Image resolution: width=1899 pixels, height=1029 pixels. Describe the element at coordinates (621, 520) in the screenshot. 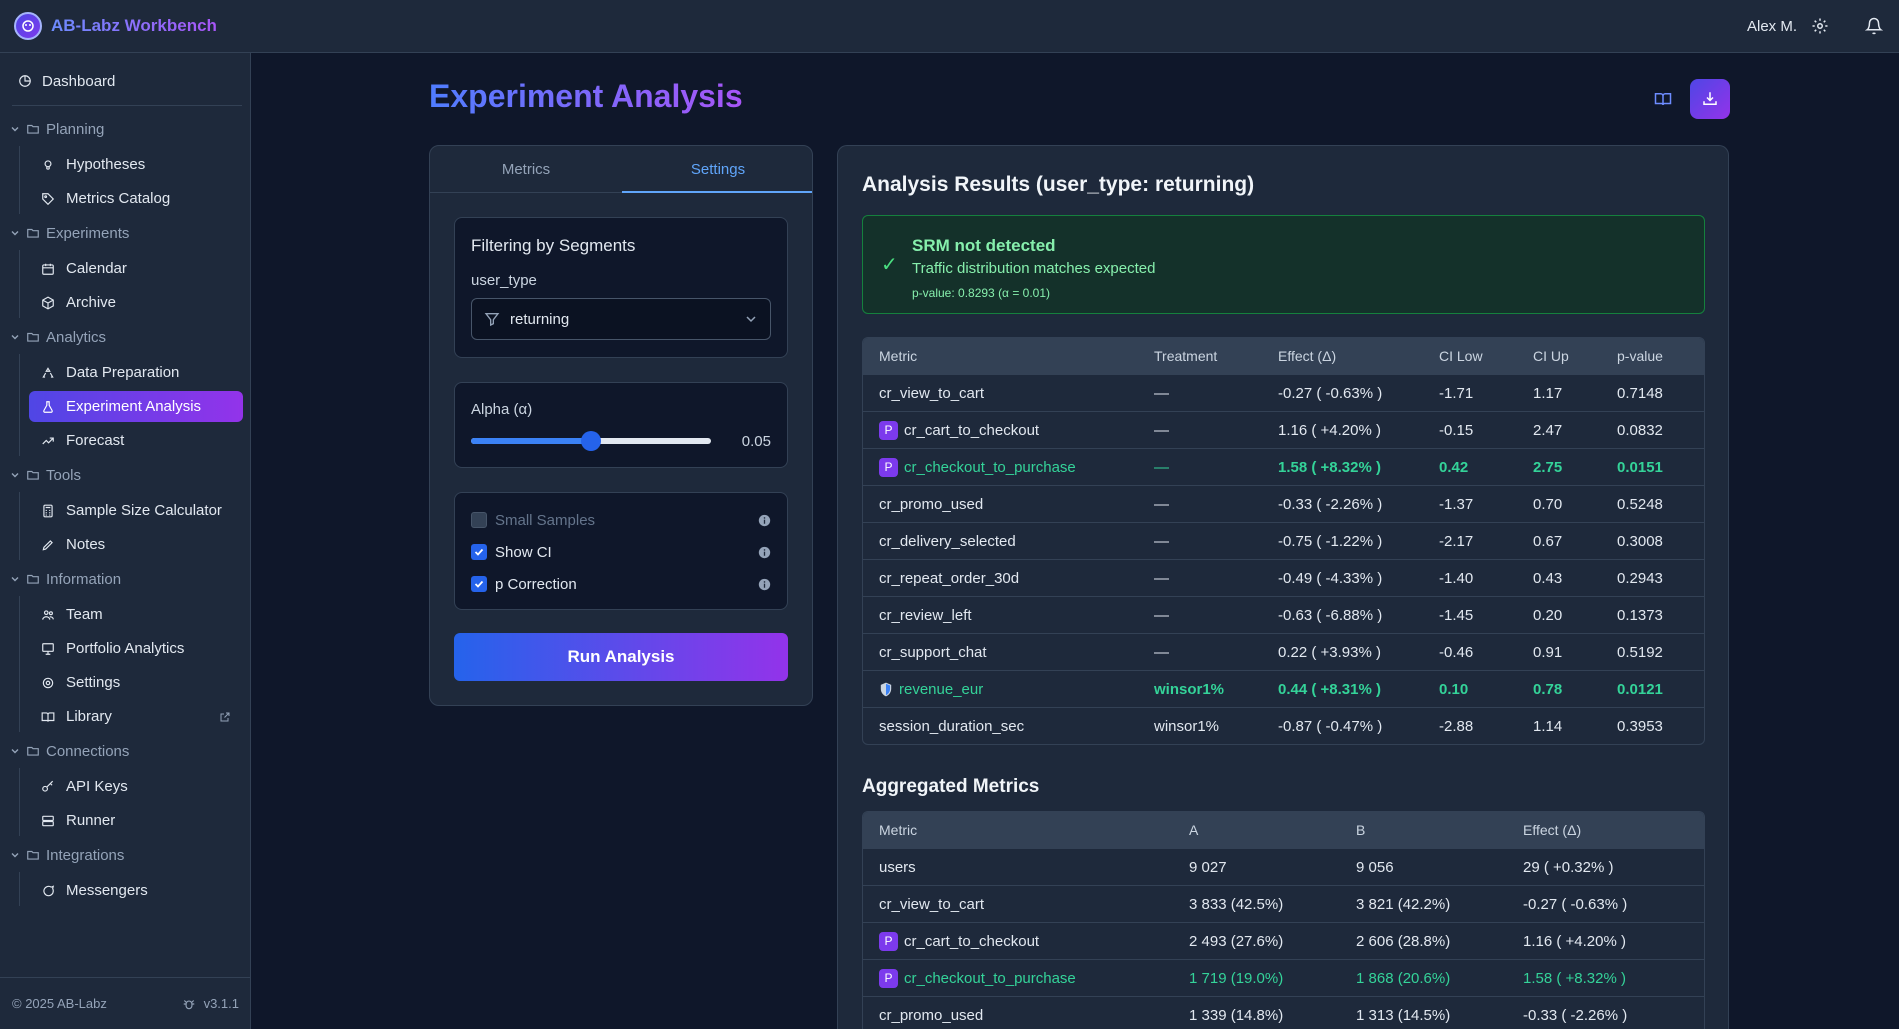

I see `option-small-samples: Small Samples` at that location.